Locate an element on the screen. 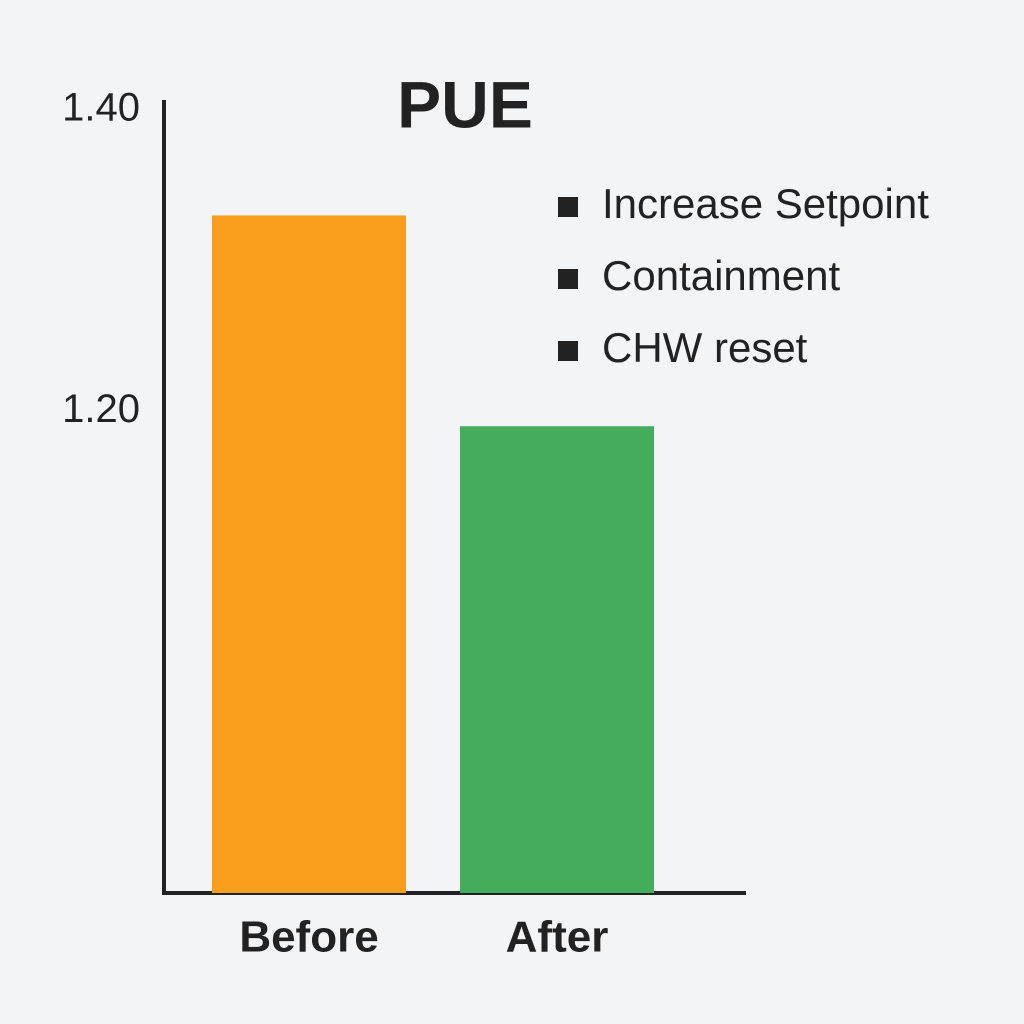  legend-label: CHW reset is located at coordinates (705, 347).